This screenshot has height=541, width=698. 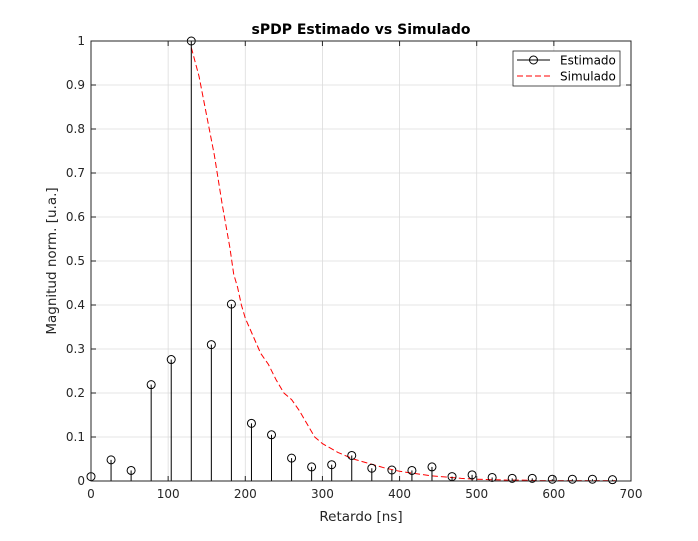 I want to click on y-tick-label: 0.7, so click(x=75, y=173).